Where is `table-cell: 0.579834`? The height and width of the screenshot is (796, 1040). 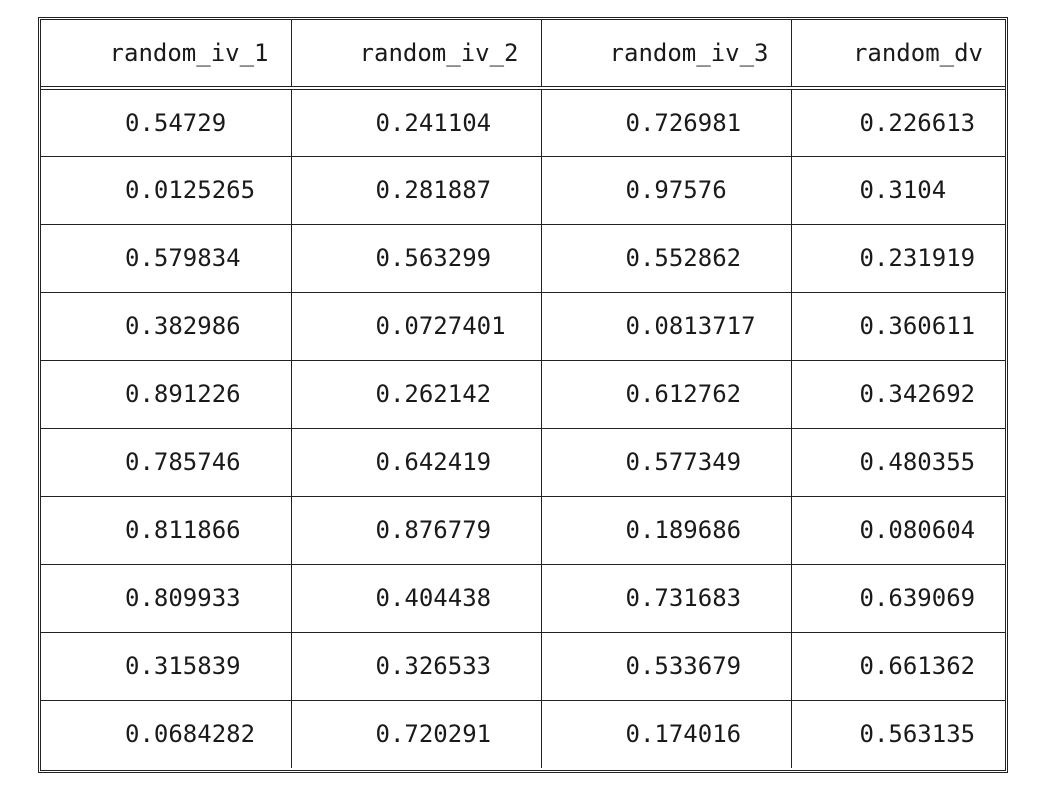 table-cell: 0.579834 is located at coordinates (166, 258).